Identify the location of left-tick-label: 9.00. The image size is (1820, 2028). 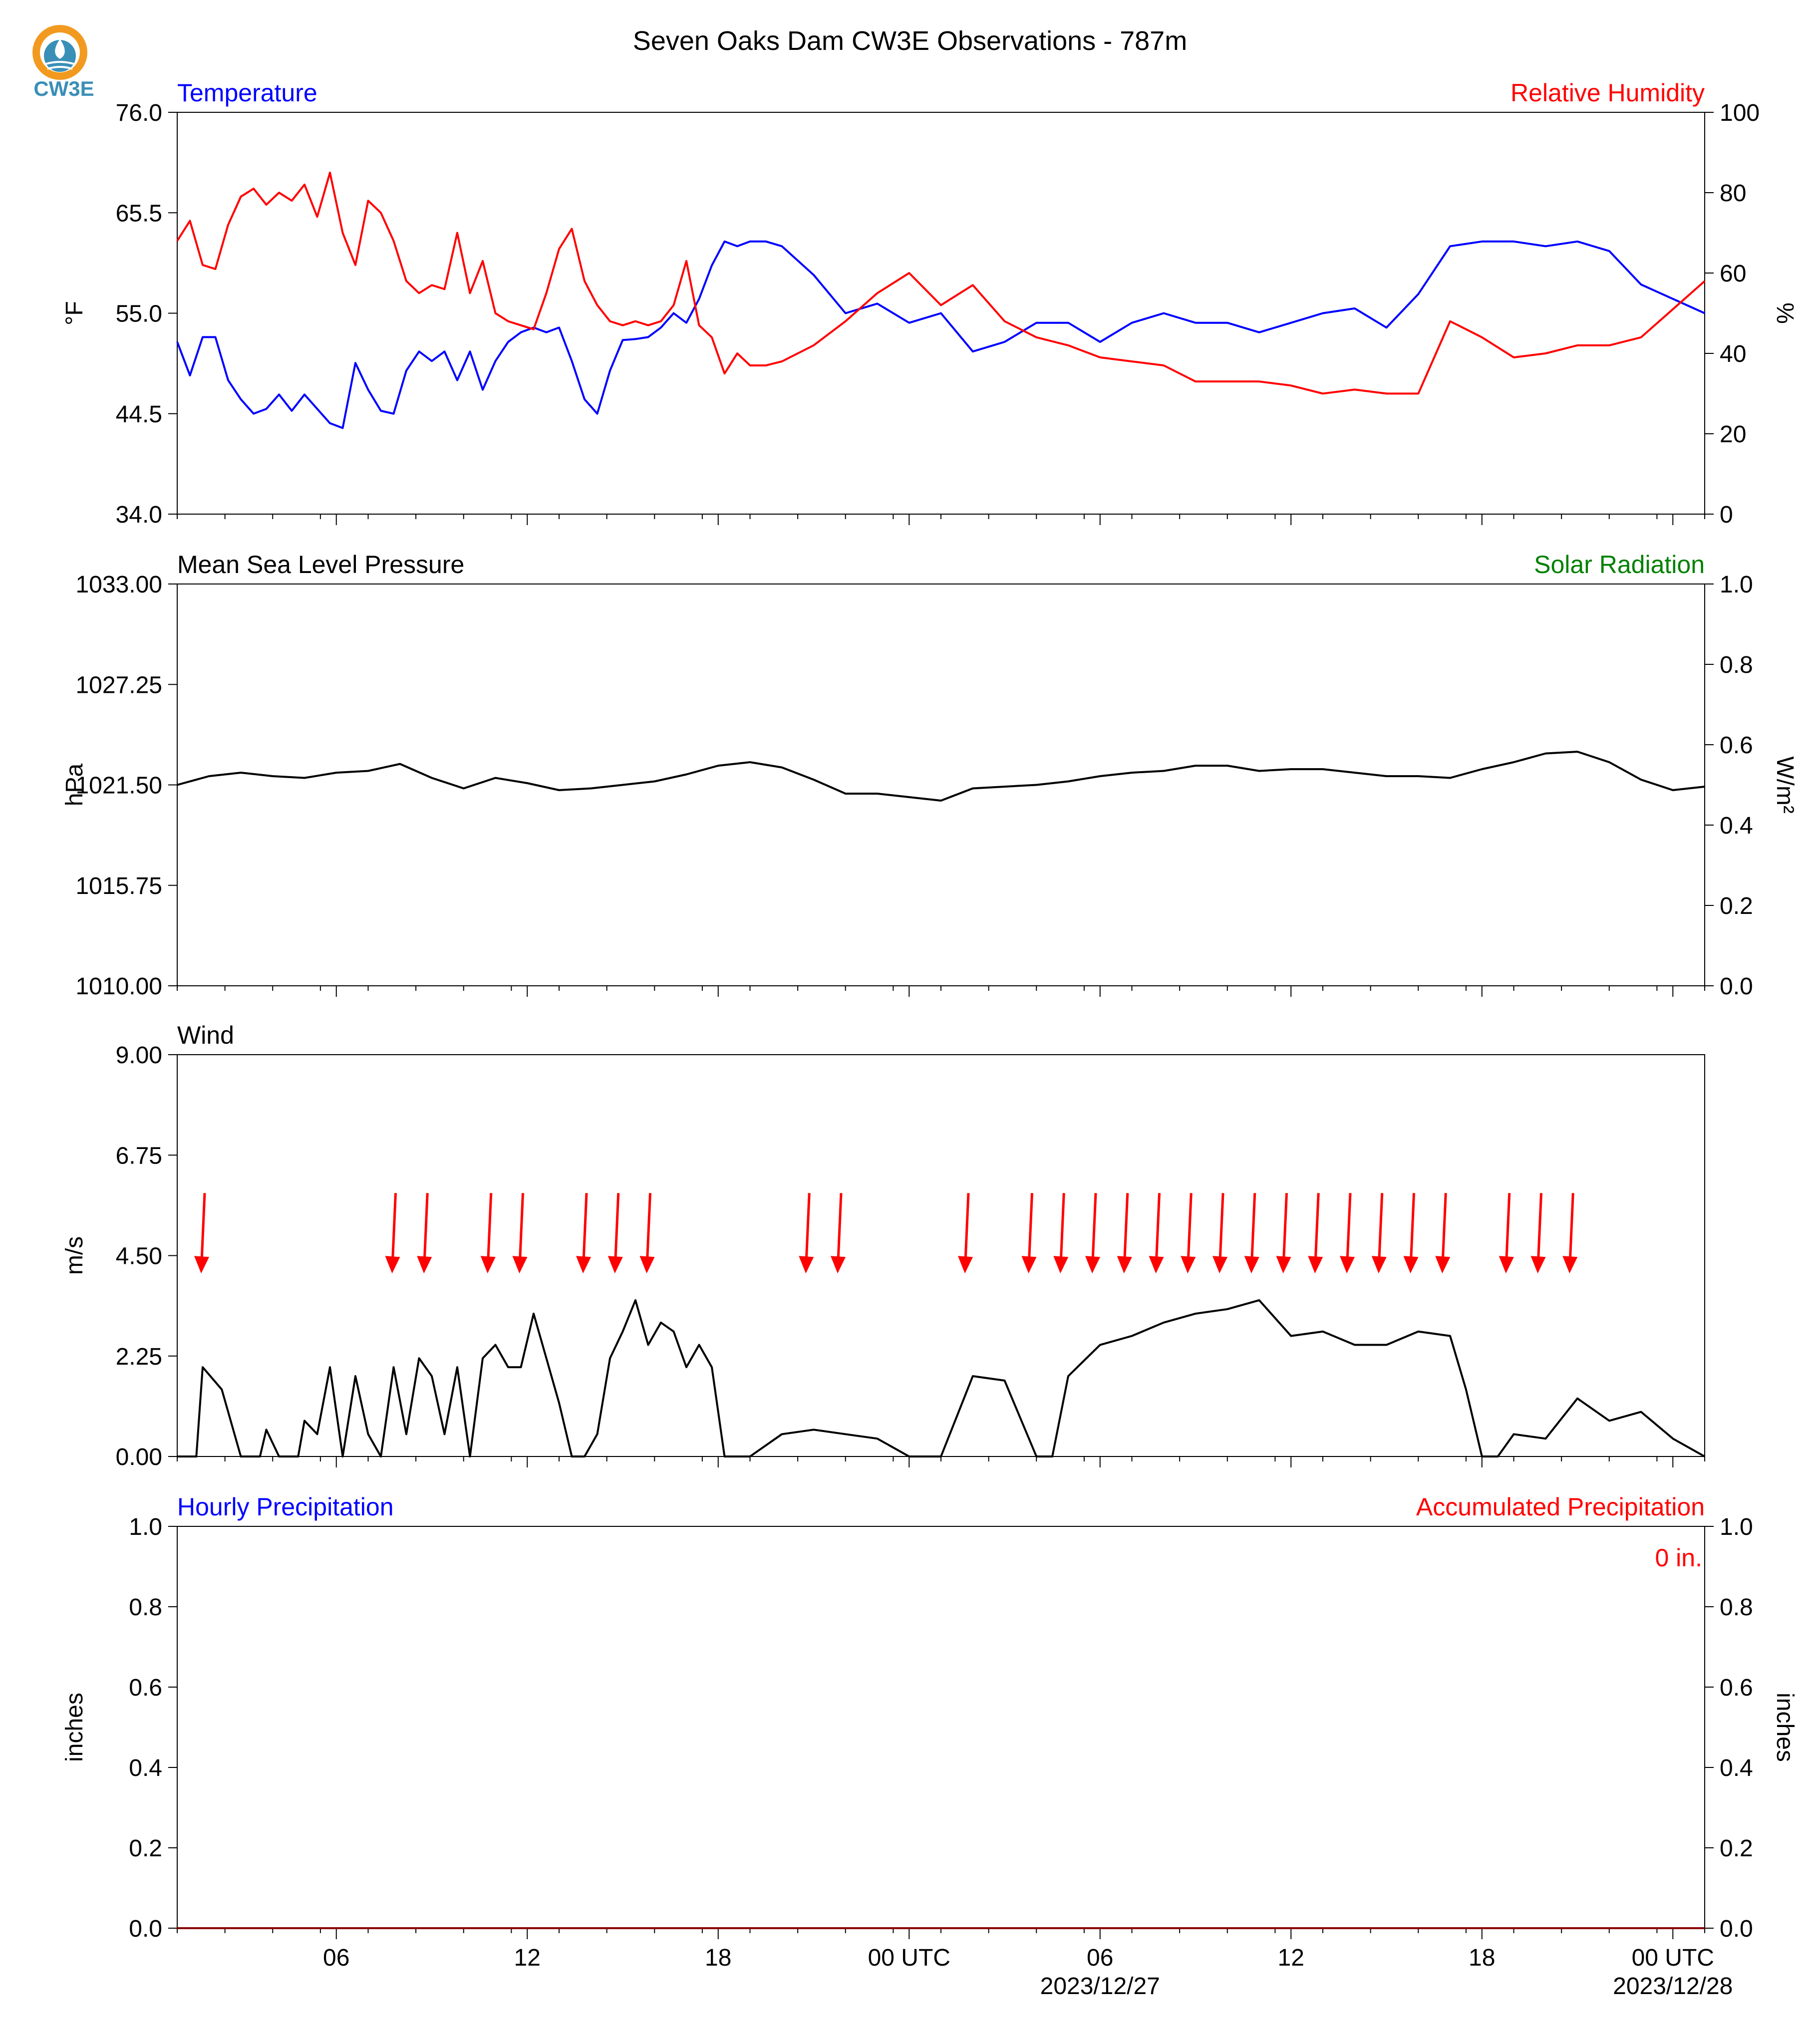
(139, 1055).